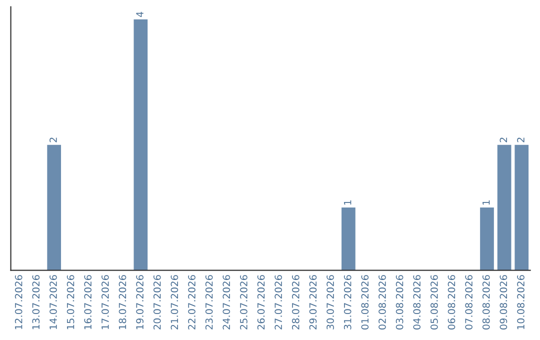 The image size is (540, 340). I want to click on x-tick-label: 12.07.2026, so click(18, 302).